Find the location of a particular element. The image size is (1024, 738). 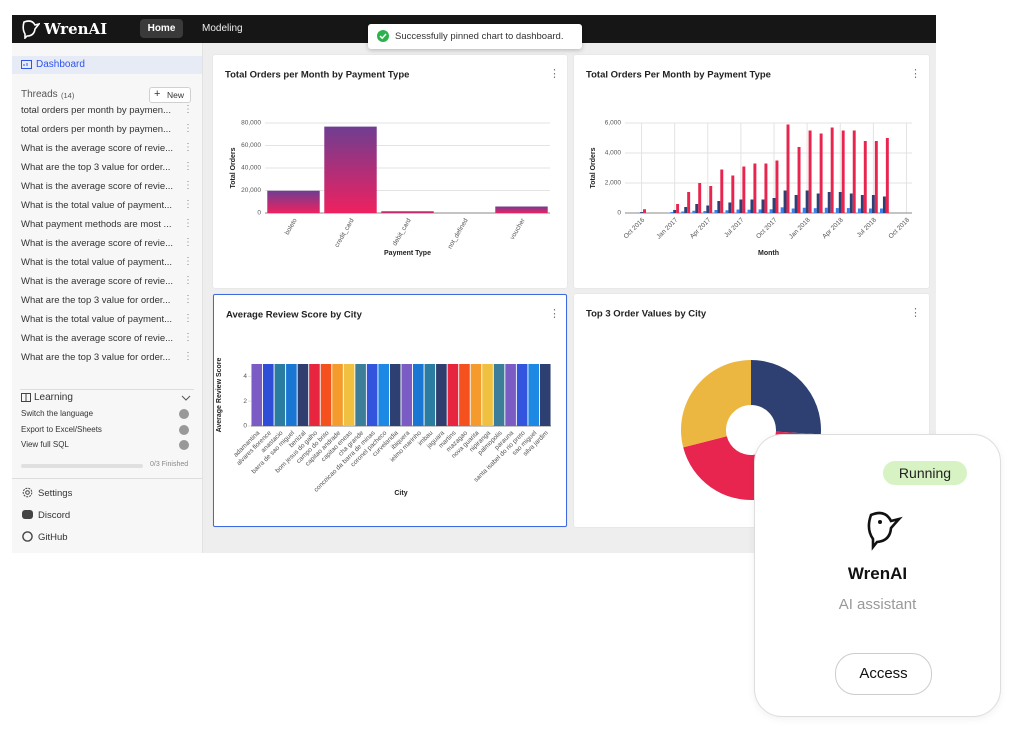

new-button: + New is located at coordinates (170, 95).